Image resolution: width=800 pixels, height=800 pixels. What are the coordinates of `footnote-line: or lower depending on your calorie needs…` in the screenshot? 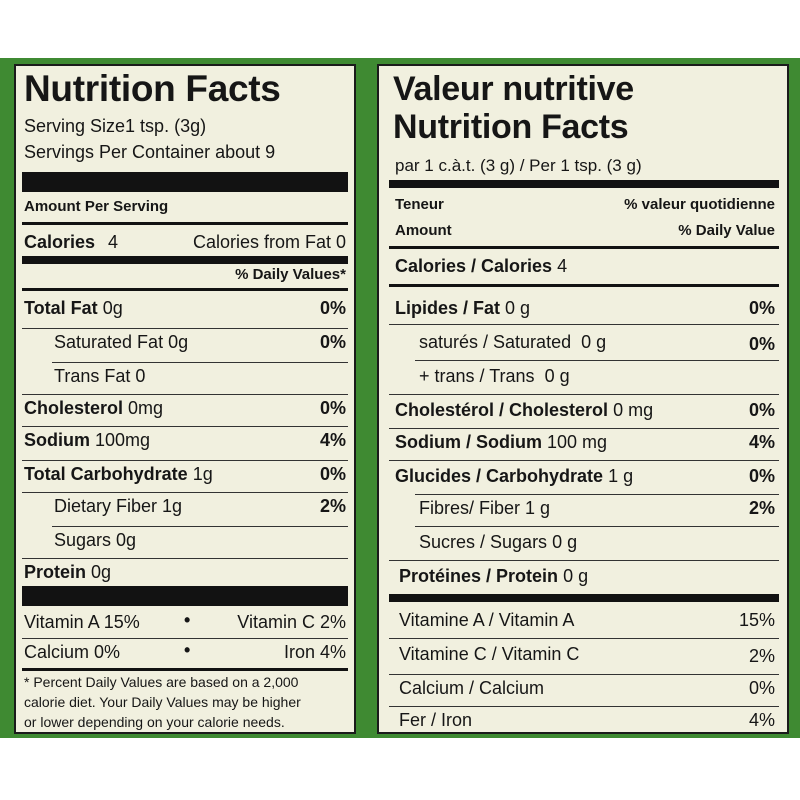 It's located at (154, 722).